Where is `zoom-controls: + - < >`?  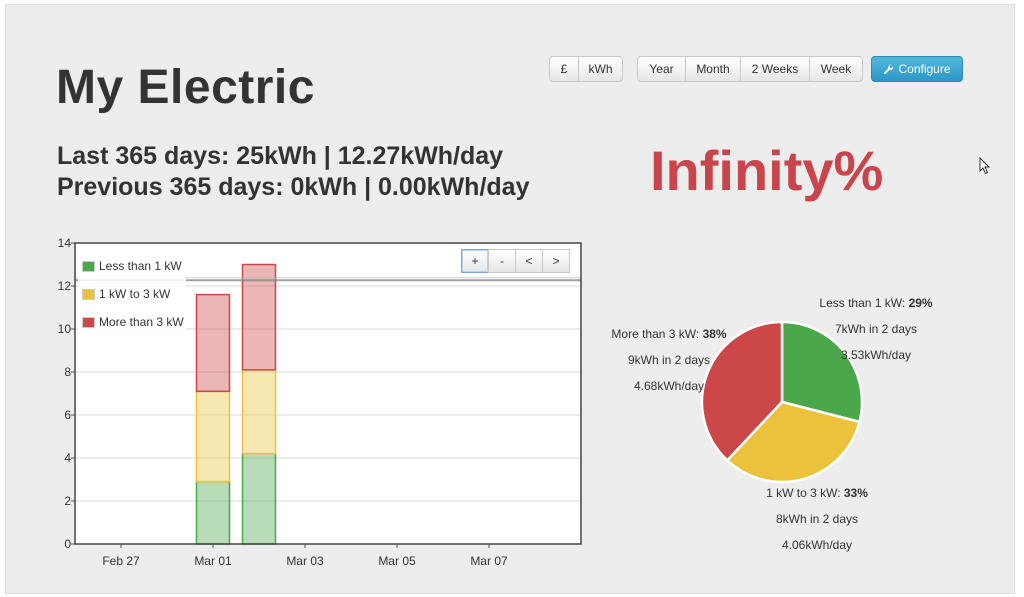
zoom-controls: + - < > is located at coordinates (515, 261).